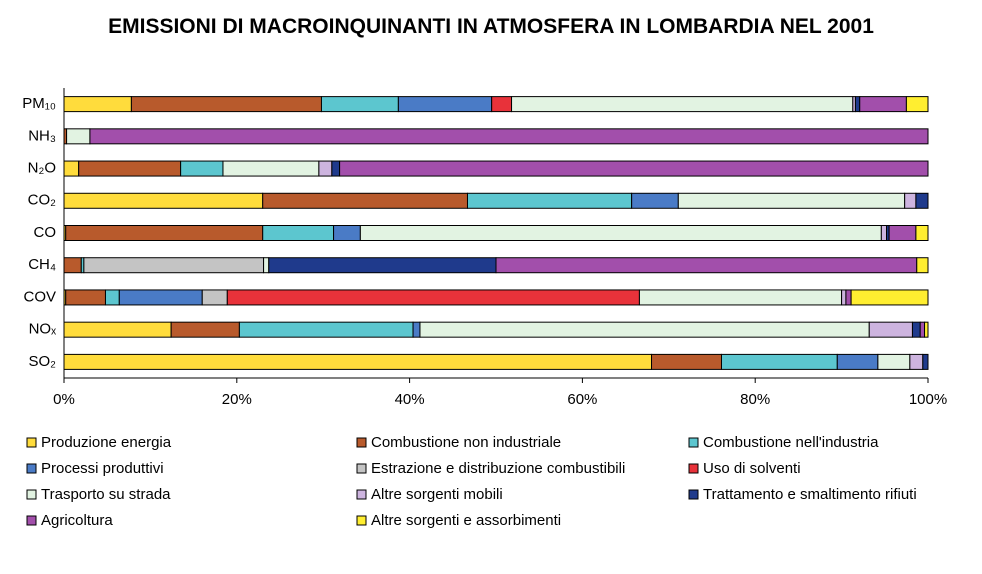 The width and height of the screenshot is (982, 574). Describe the element at coordinates (410, 399) in the screenshot. I see `x-tick-label: 40%` at that location.